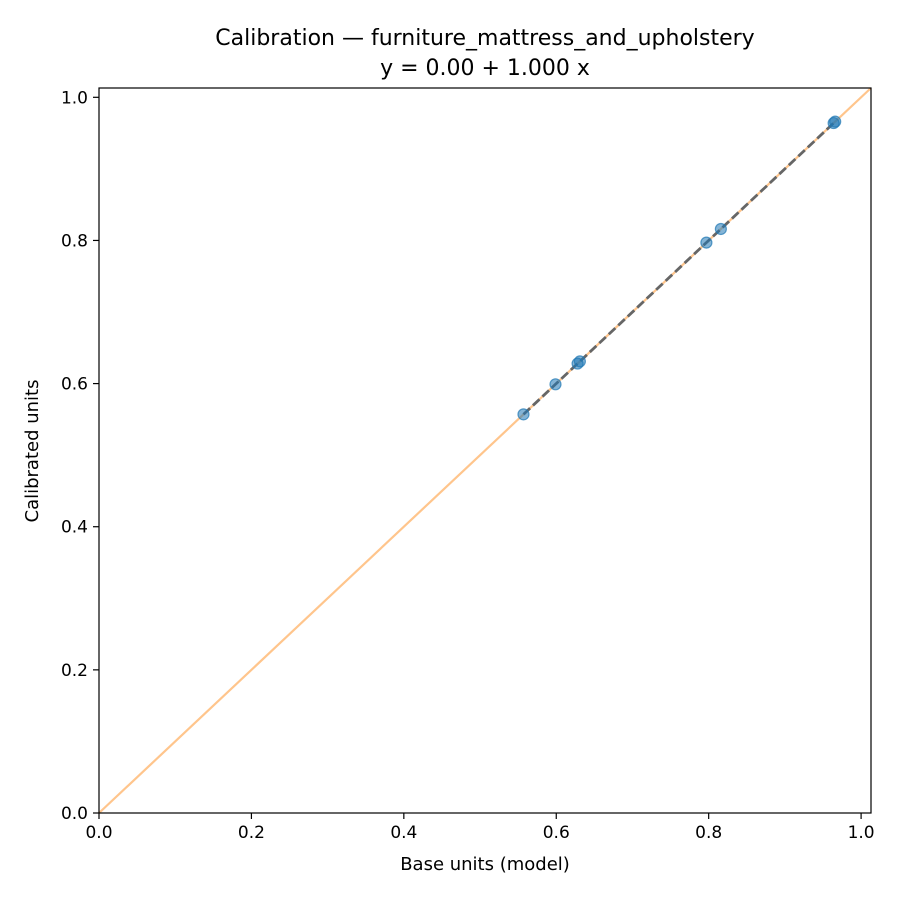 This screenshot has width=900, height=900. I want to click on chart-subtitle: y = 0.00 + 1.000 x, so click(485, 68).